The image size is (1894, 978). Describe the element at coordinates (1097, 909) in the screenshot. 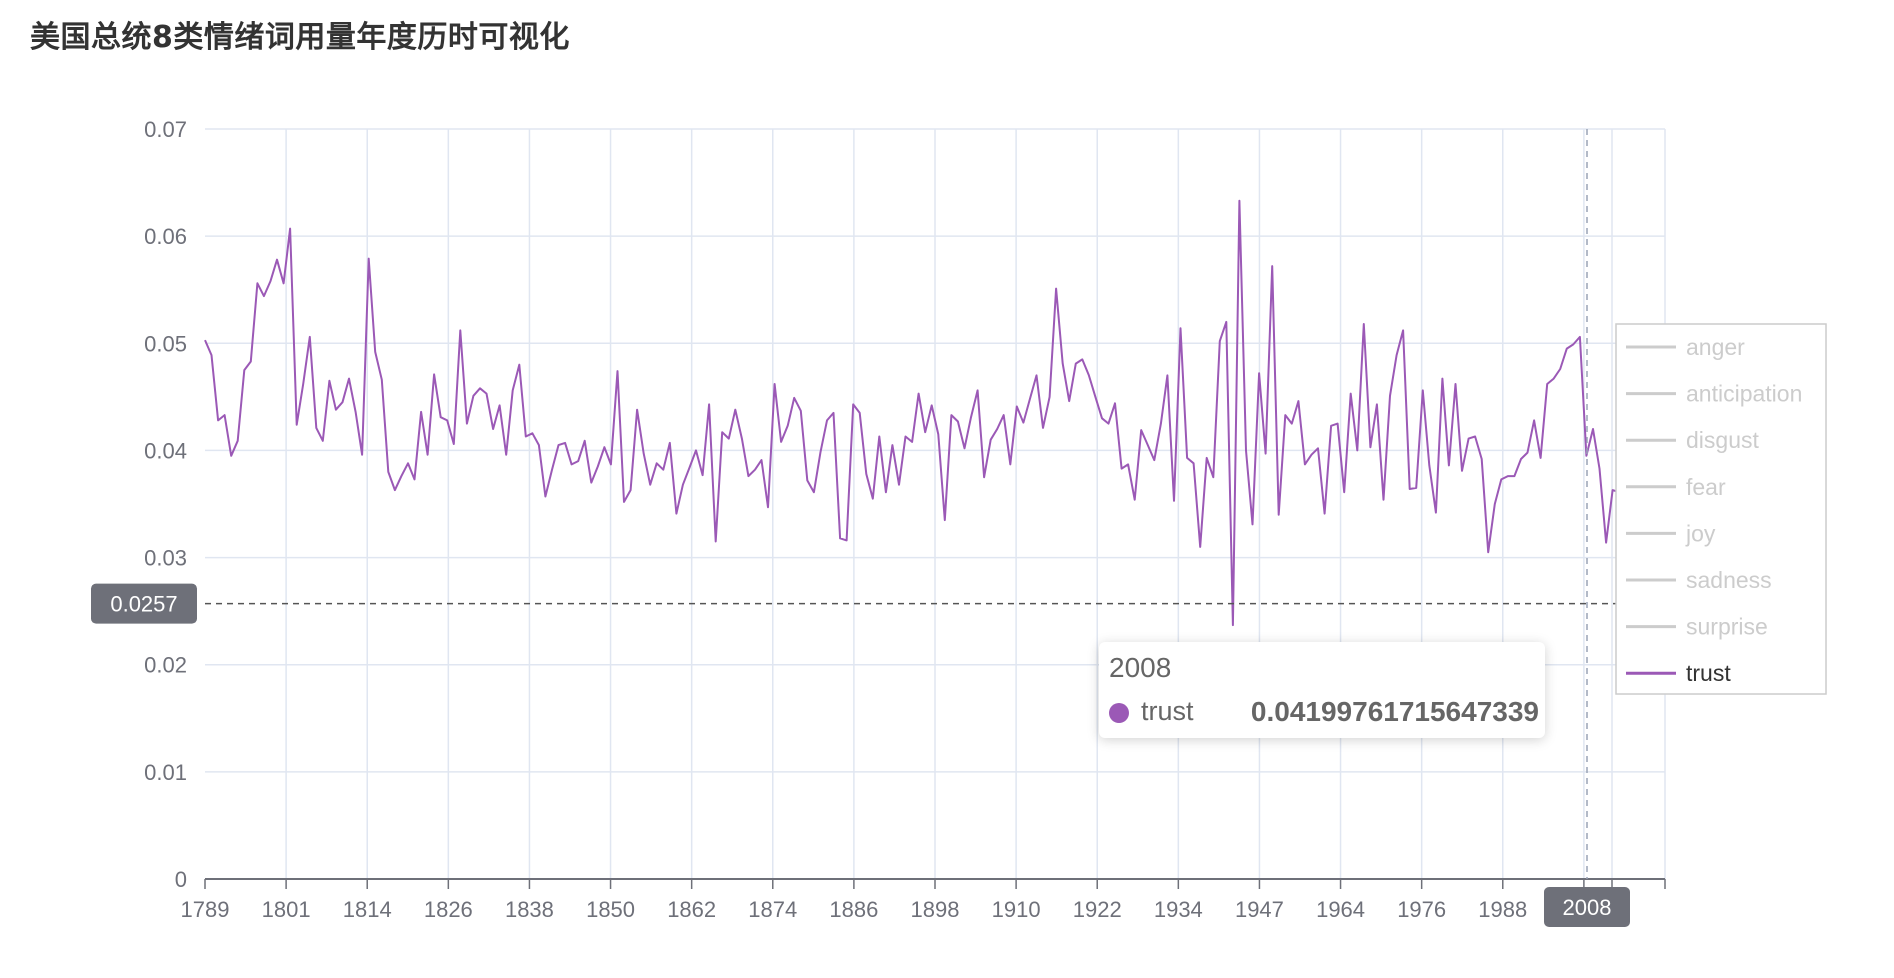

I see `x-tick-label: 1922` at that location.